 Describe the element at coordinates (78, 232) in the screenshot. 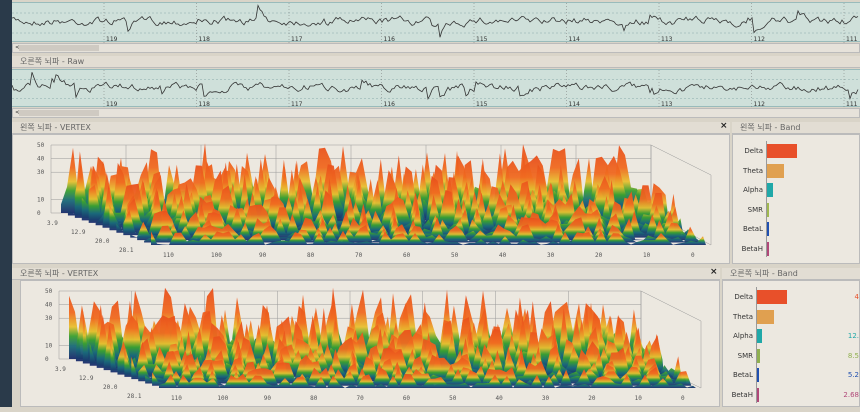

I see `z-tick-label: 12.9` at that location.